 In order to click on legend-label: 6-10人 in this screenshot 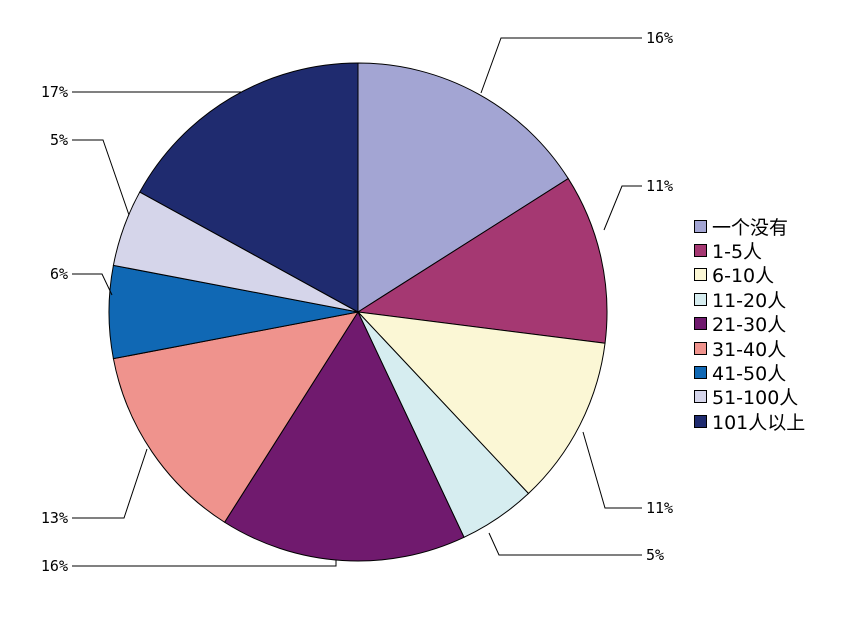, I will do `click(743, 276)`.